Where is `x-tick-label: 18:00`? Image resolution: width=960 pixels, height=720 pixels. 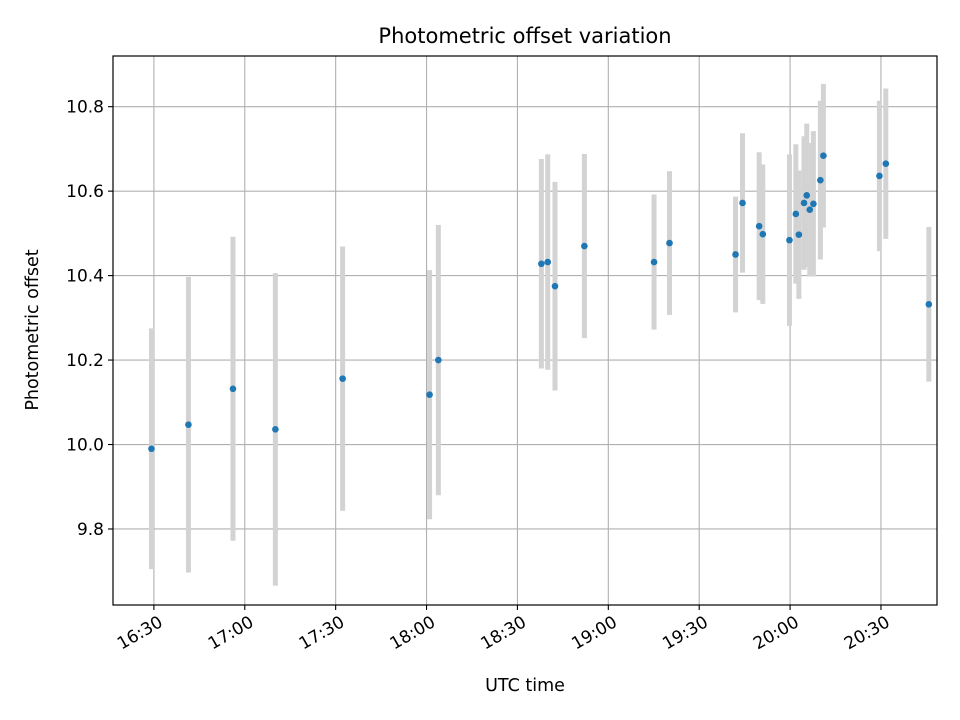
x-tick-label: 18:00 is located at coordinates (413, 633).